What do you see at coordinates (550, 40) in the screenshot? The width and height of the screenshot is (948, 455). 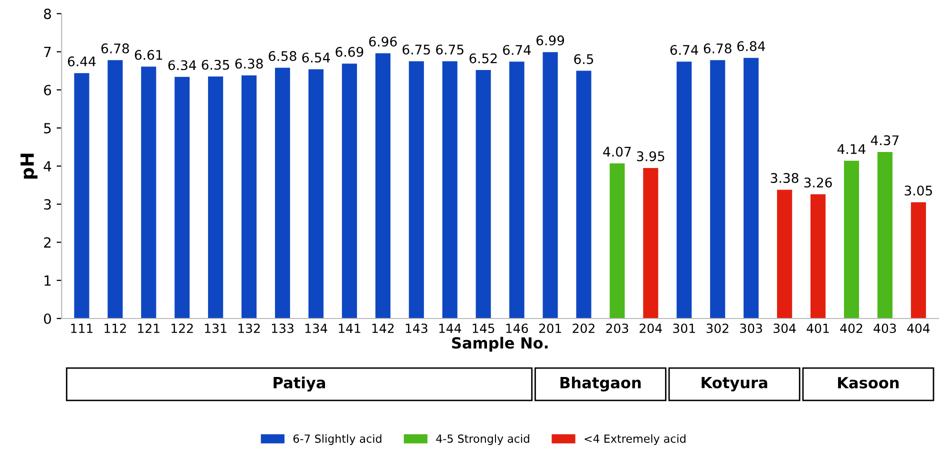 I see `data-label: 6.99` at bounding box center [550, 40].